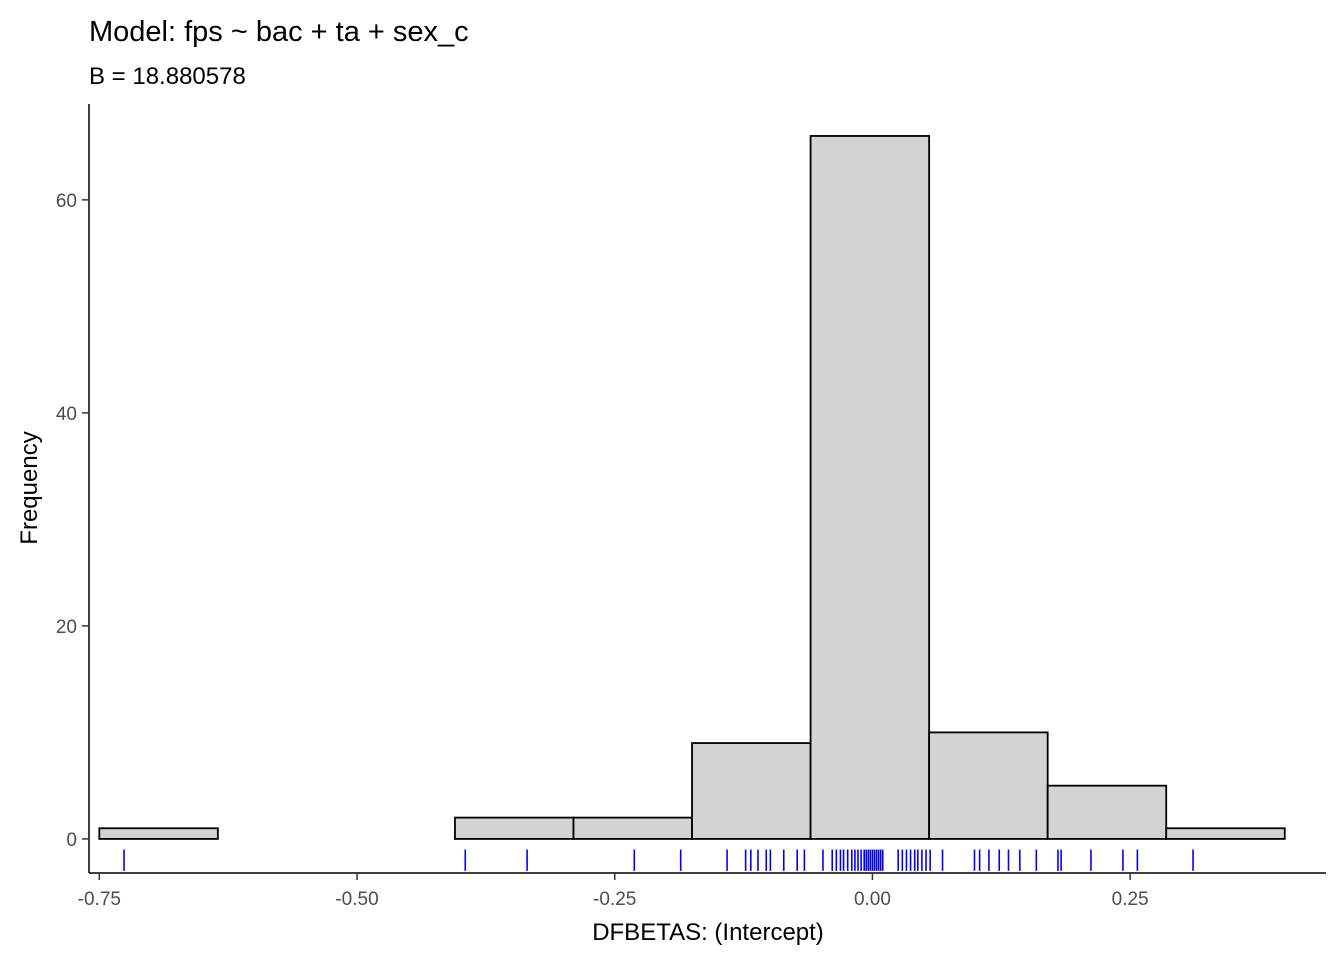 This screenshot has height=960, width=1344. I want to click on chart-subtitle: B = 18.880578, so click(167, 76).